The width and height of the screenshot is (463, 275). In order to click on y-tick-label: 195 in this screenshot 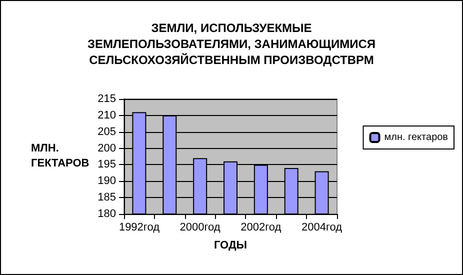, I will do `click(107, 164)`.